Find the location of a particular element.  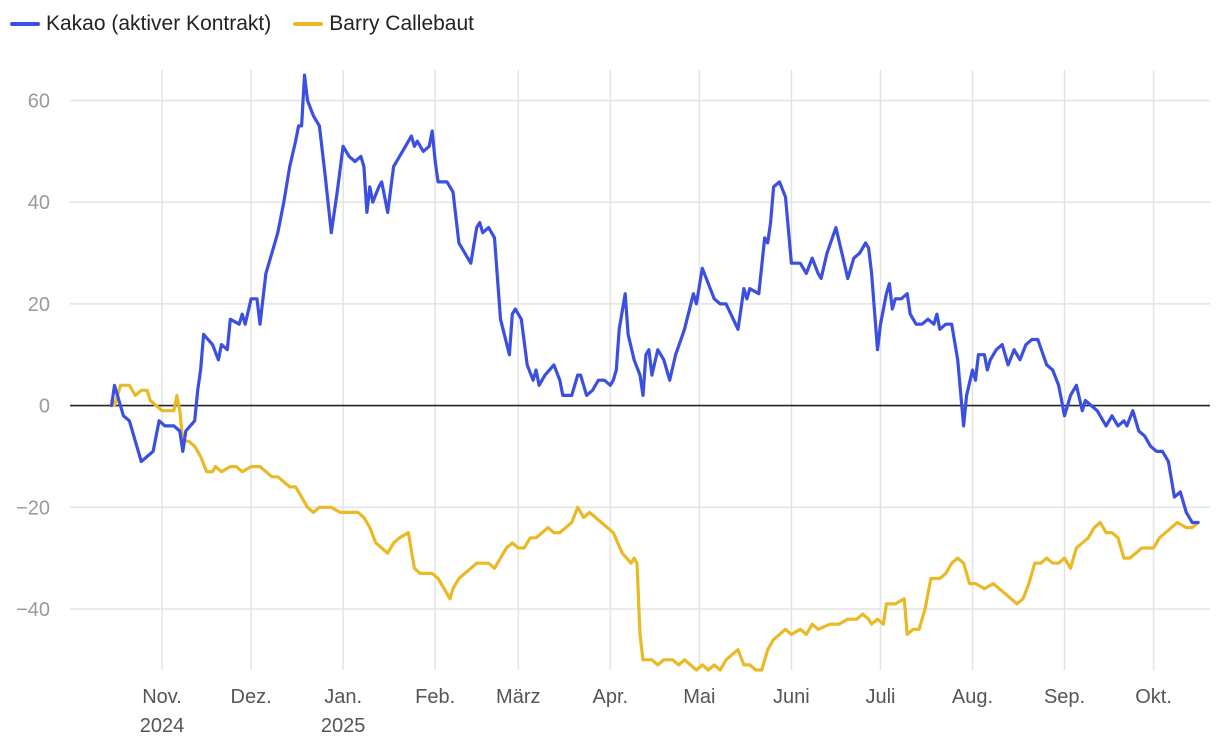

x-tick-year-label: 2024 is located at coordinates (162, 726).